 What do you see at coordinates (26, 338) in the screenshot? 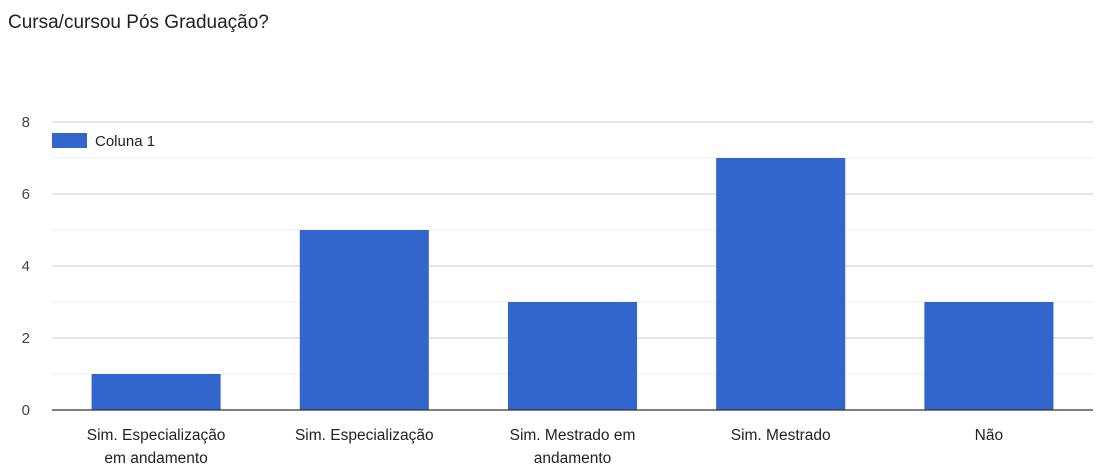
I see `y-tick-label: 2` at bounding box center [26, 338].